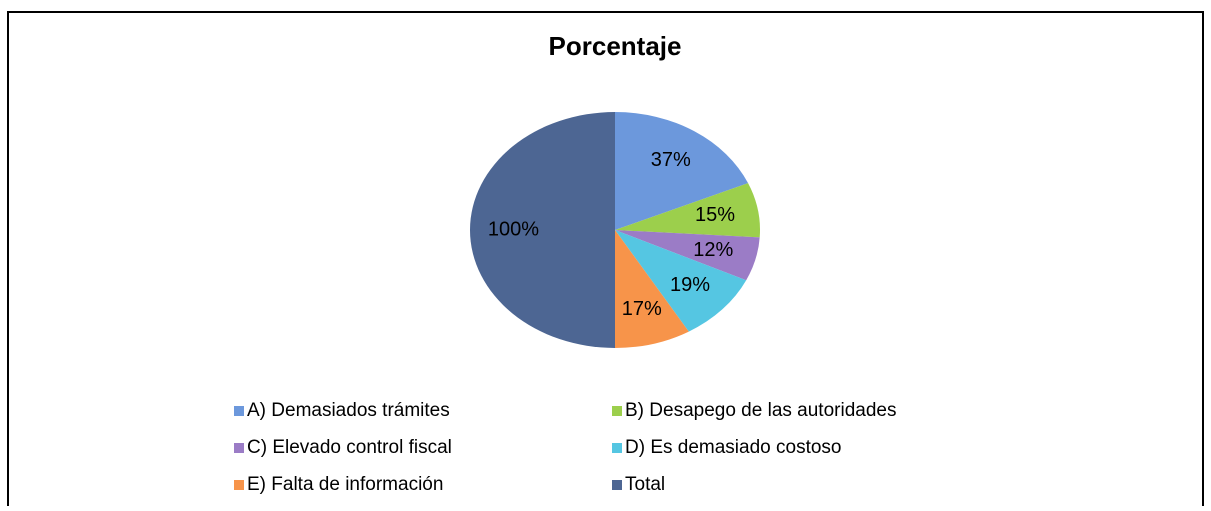  Describe the element at coordinates (615, 46) in the screenshot. I see `chart-title: Porcentaje` at that location.